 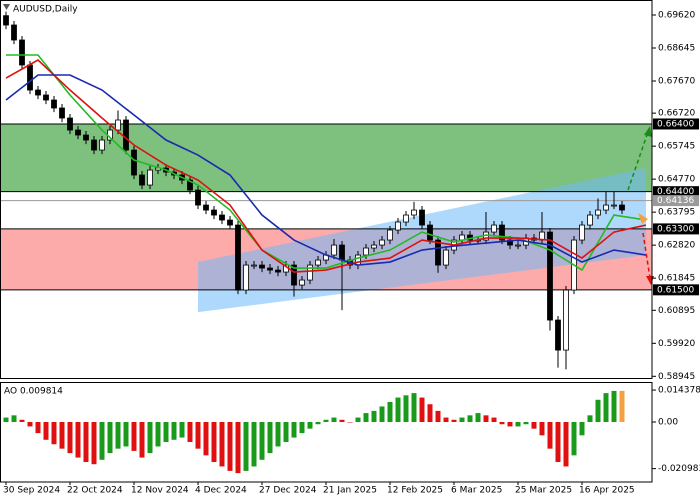 What do you see at coordinates (676, 48) in the screenshot?
I see `y-tick-label: 0.68645` at bounding box center [676, 48].